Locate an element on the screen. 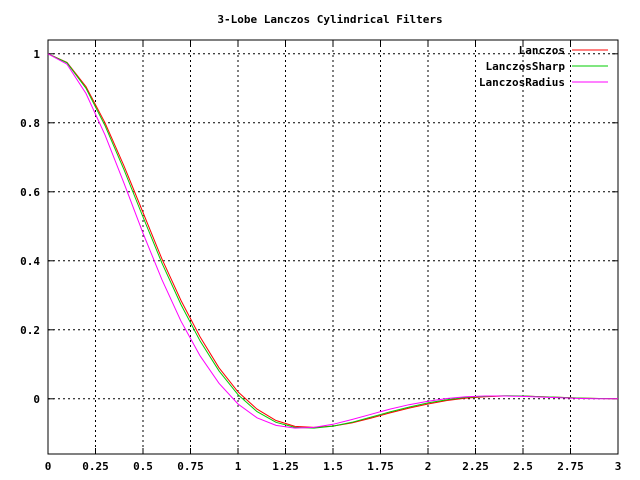 The width and height of the screenshot is (640, 480). chart-title: 3-Lobe Lanczos Cylindrical Filters is located at coordinates (329, 19).